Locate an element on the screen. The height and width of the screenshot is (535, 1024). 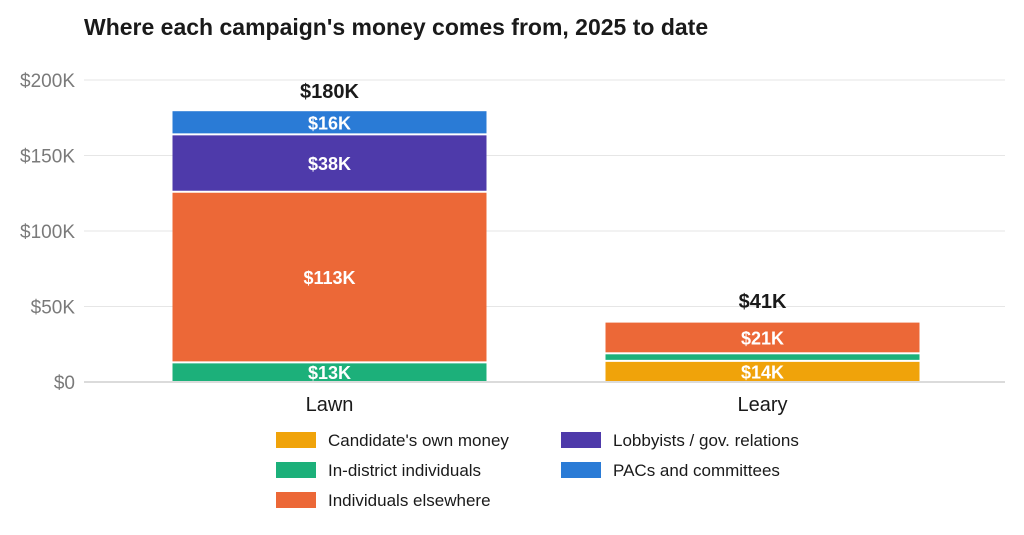
legend-item: PACs and committees is located at coordinates (670, 470).